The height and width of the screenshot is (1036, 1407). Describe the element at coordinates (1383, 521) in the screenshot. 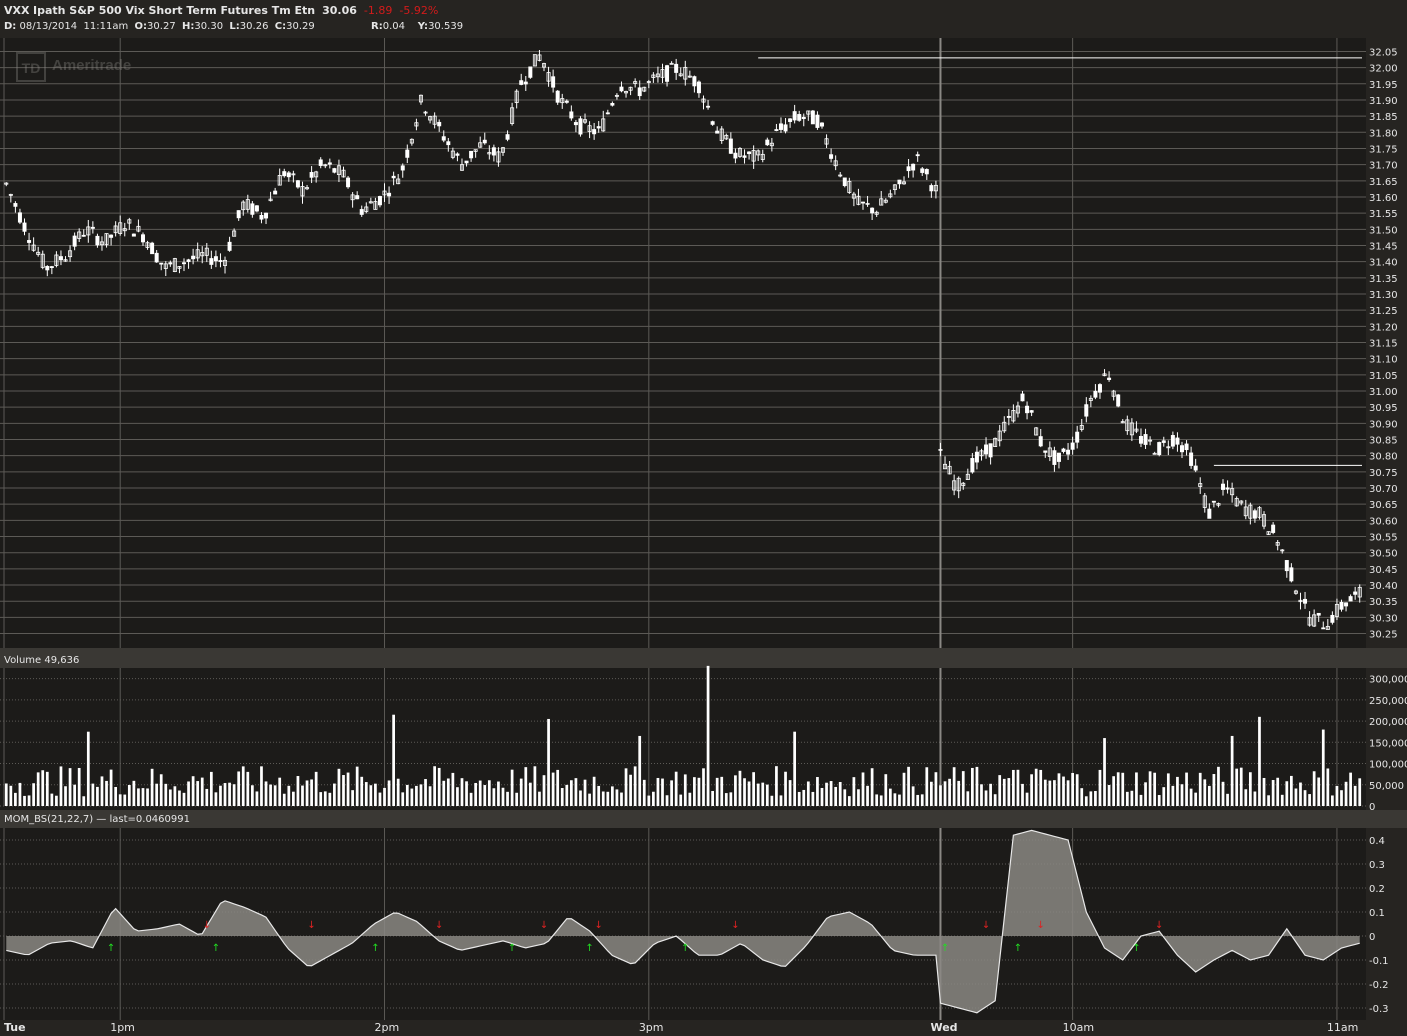

I see `price-tick-label: 30.60` at that location.